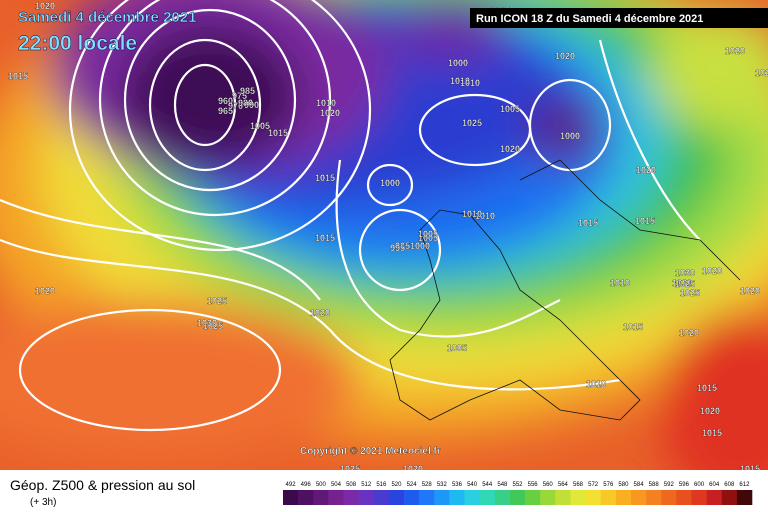 The width and height of the screenshot is (768, 512). What do you see at coordinates (654, 485) in the screenshot?
I see `colorbar-label: 588` at bounding box center [654, 485].